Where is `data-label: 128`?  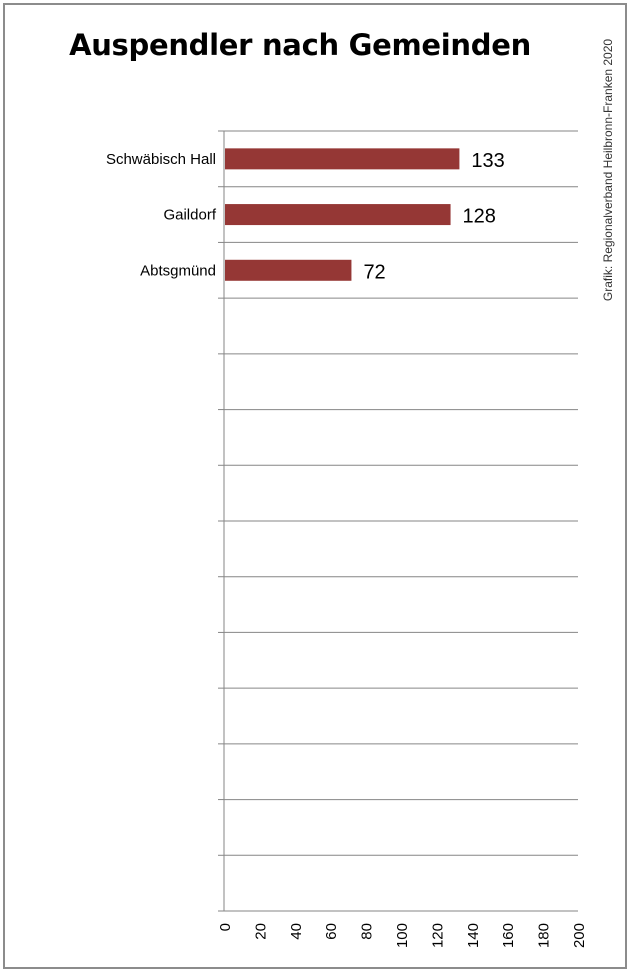
data-label: 128 is located at coordinates (479, 217).